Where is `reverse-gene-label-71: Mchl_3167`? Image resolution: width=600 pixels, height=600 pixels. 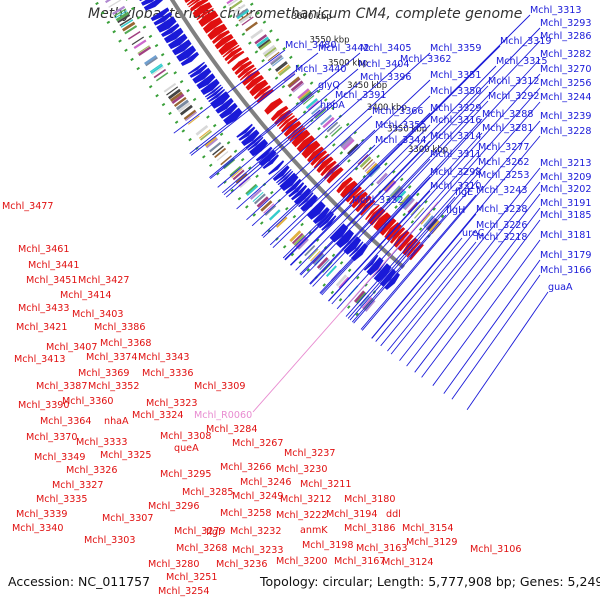 reverse-gene-label-71: Mchl_3167 is located at coordinates (360, 561).